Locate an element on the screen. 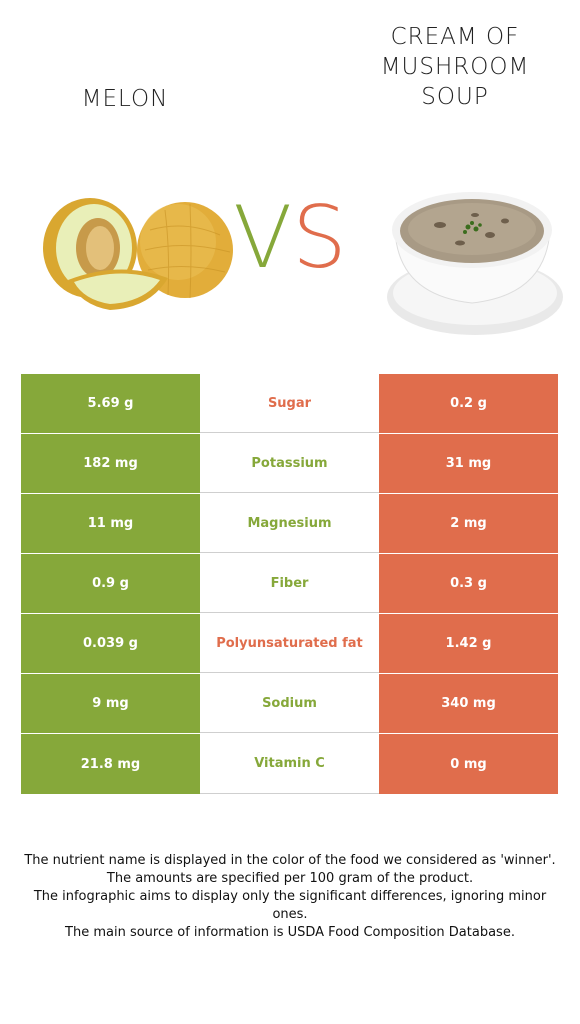 This screenshot has height=1024, width=580. soup-value: 0 mg is located at coordinates (468, 764).